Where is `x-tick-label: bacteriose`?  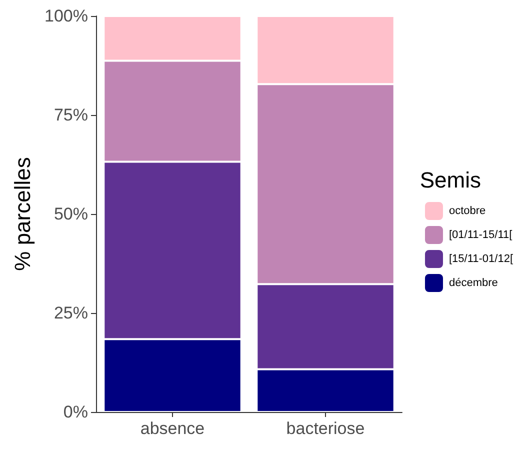
x-tick-label: bacteriose is located at coordinates (325, 428).